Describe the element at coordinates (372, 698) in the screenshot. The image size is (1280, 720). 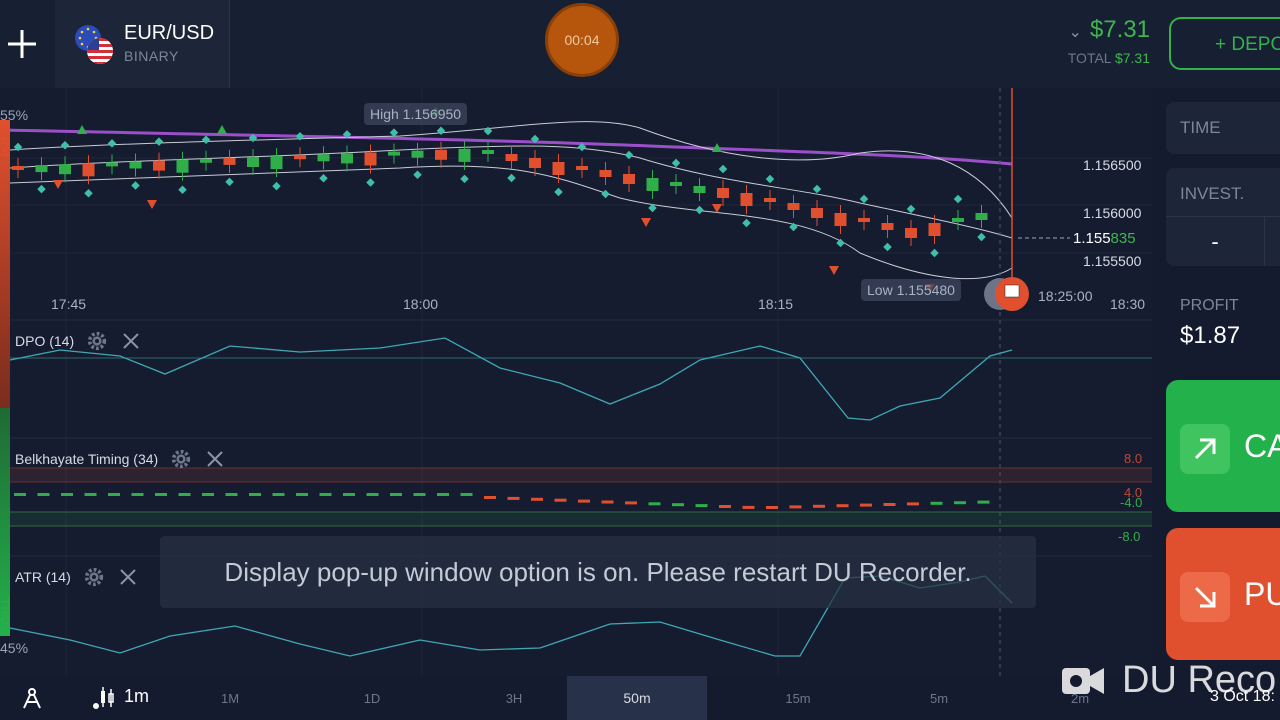
I see `timeframe-1D: 1D` at that location.